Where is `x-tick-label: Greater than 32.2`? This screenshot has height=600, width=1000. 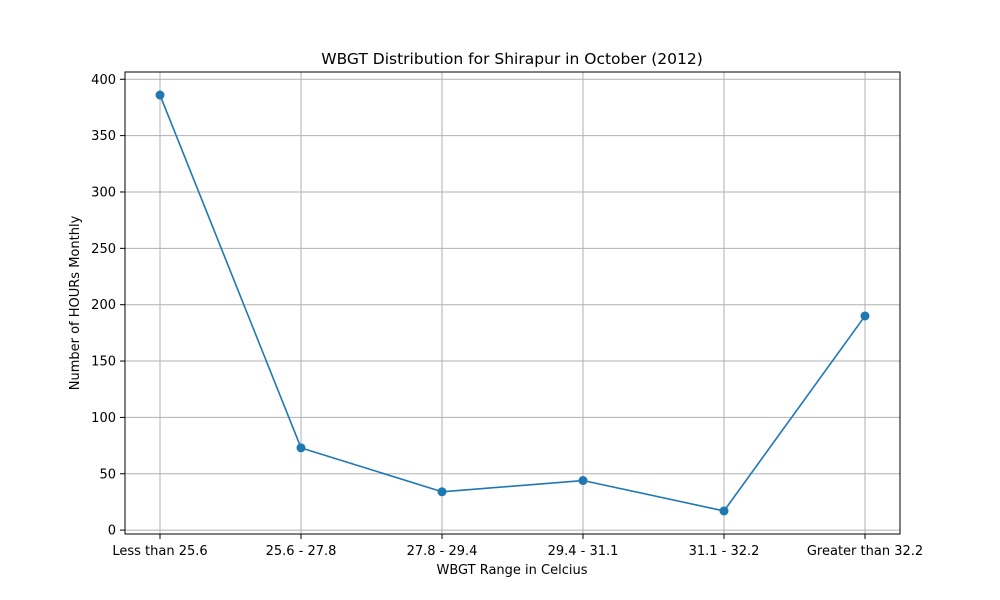
x-tick-label: Greater than 32.2 is located at coordinates (865, 551).